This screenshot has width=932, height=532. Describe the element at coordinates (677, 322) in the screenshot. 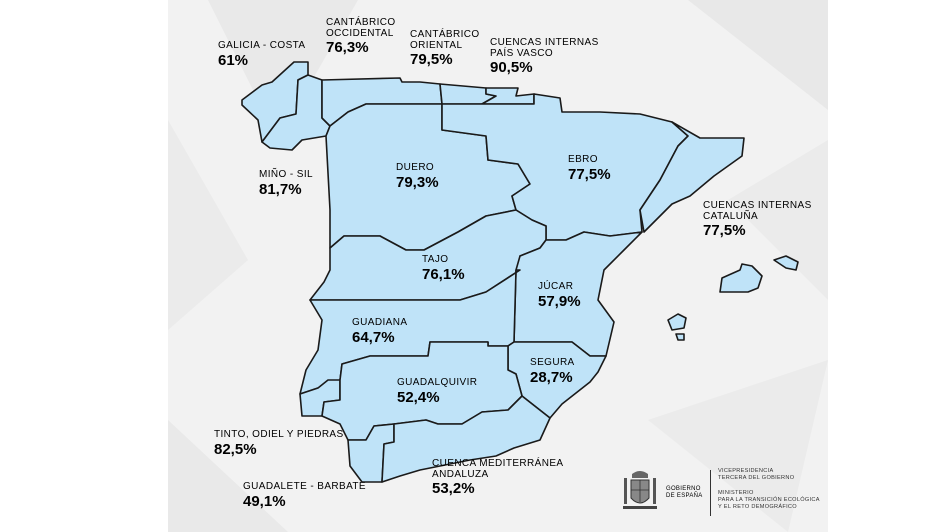

I see `island-ibiza` at that location.